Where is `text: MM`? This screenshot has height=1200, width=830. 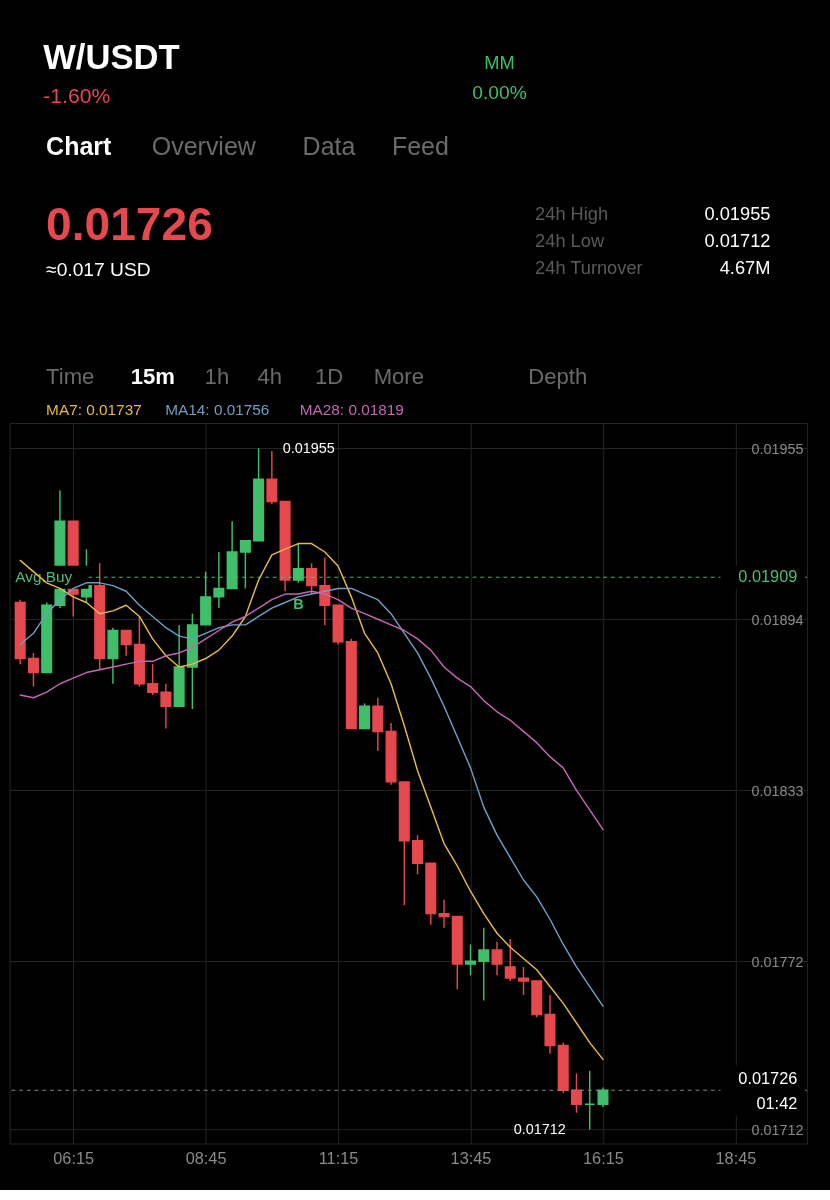 text: MM is located at coordinates (499, 62).